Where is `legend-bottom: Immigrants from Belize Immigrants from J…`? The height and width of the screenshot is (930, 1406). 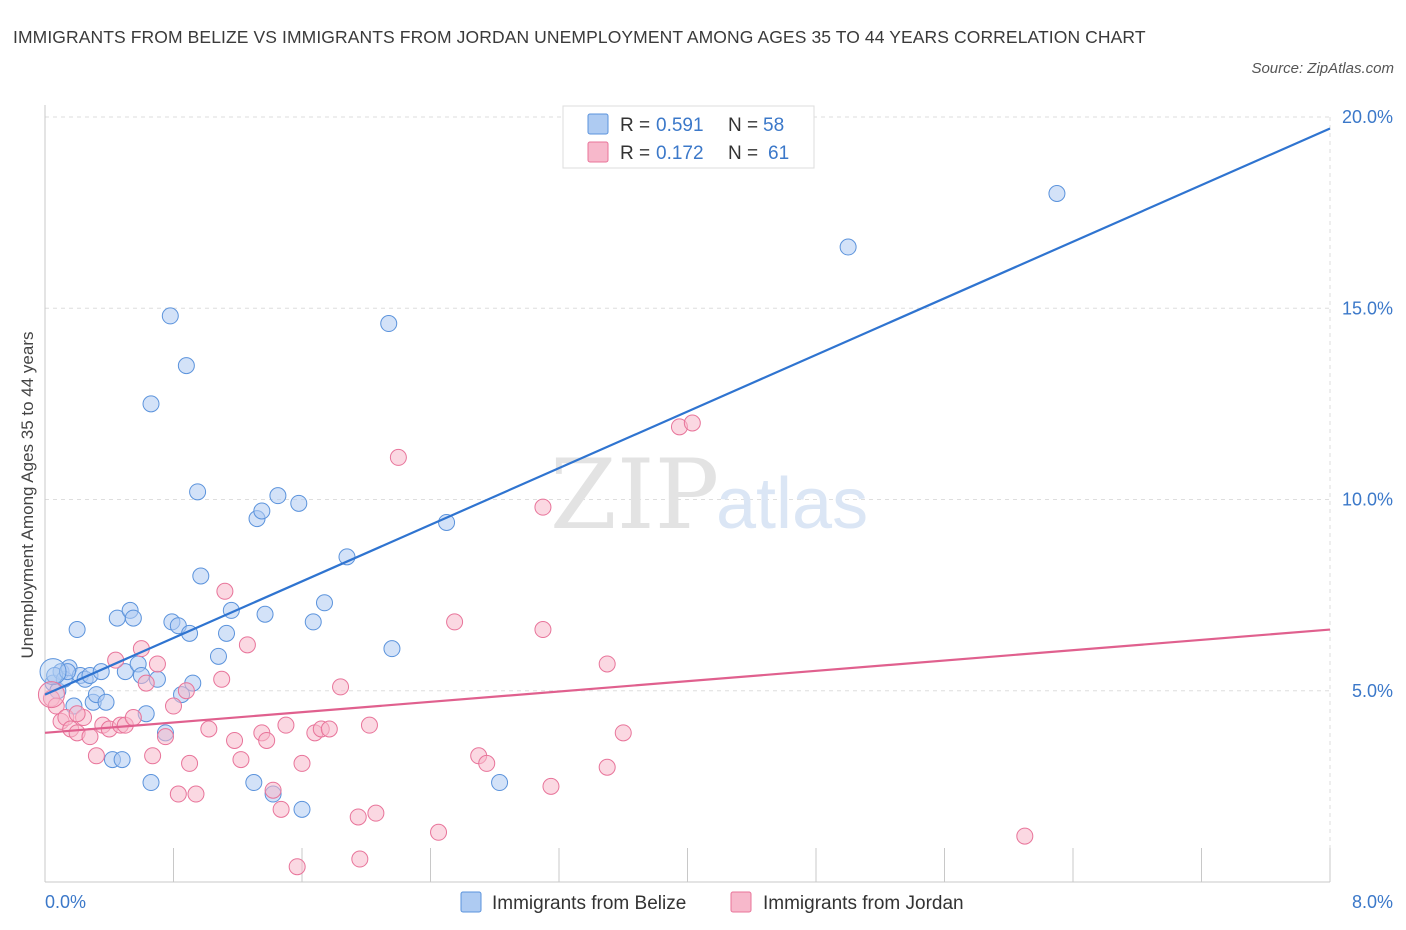
legend-bottom: Immigrants from Belize Immigrants from J… is located at coordinates (712, 902).